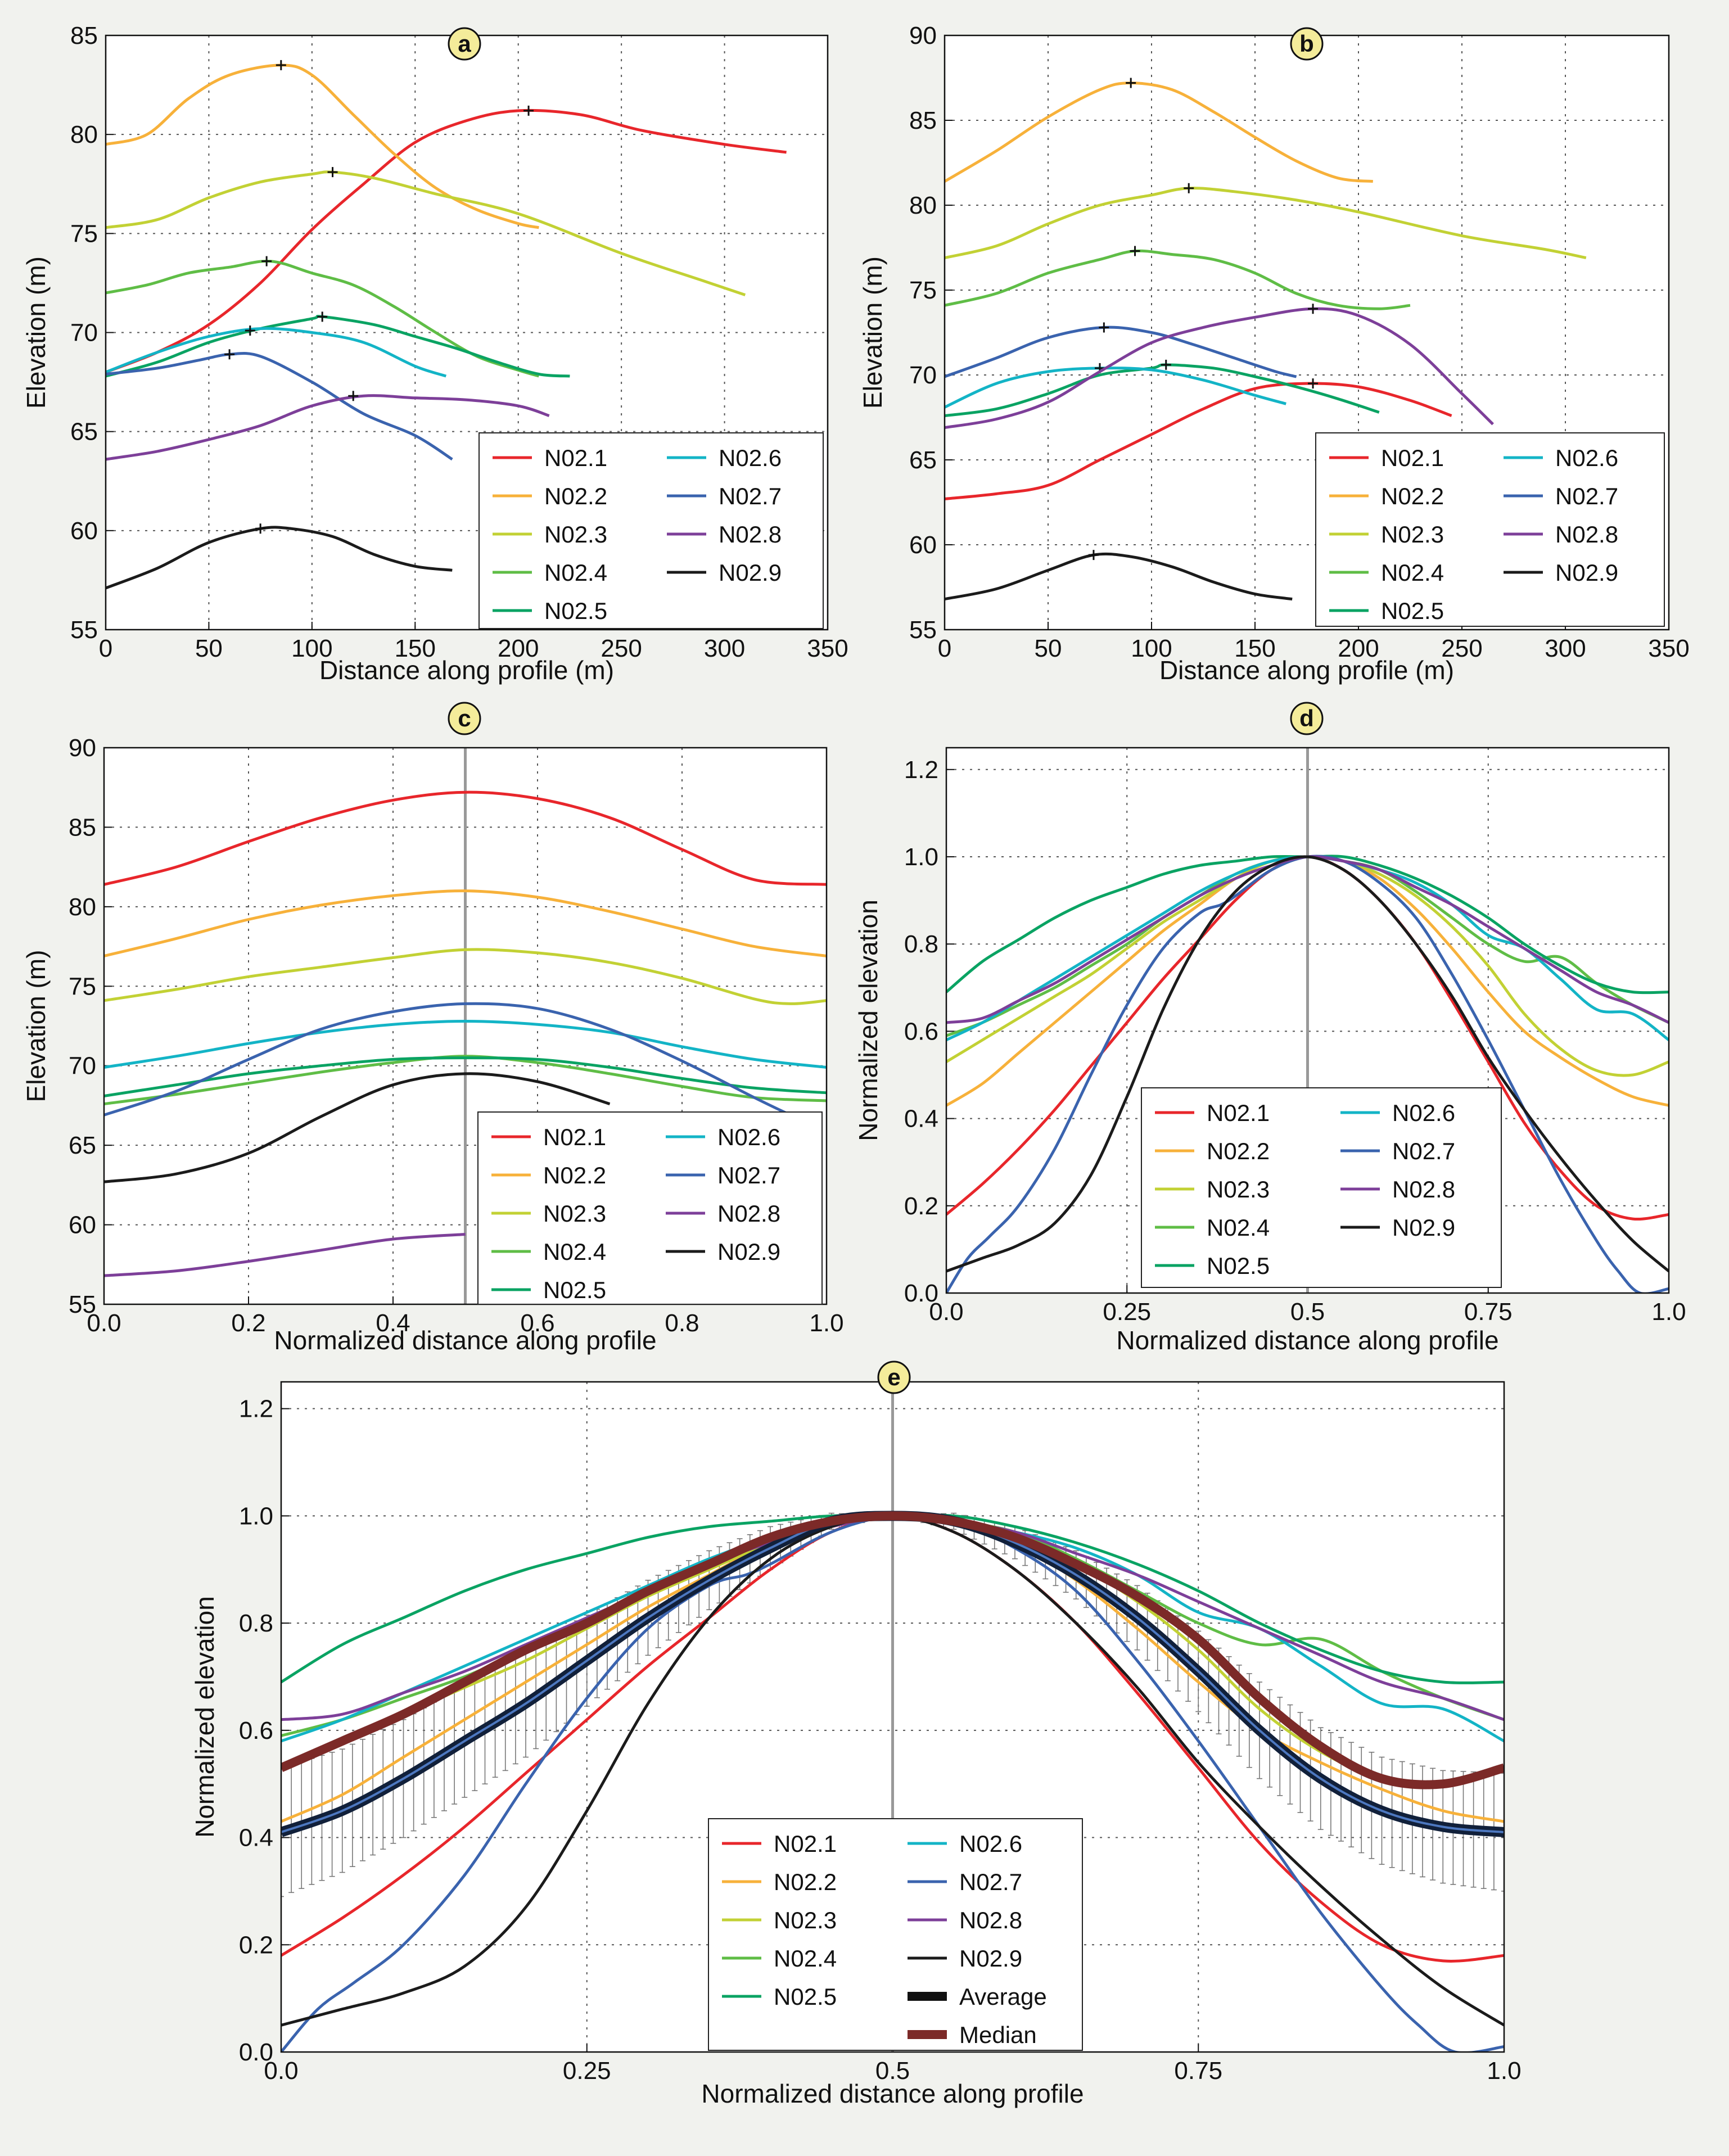  I want to click on y-tick-label: 0.6, so click(921, 1032).